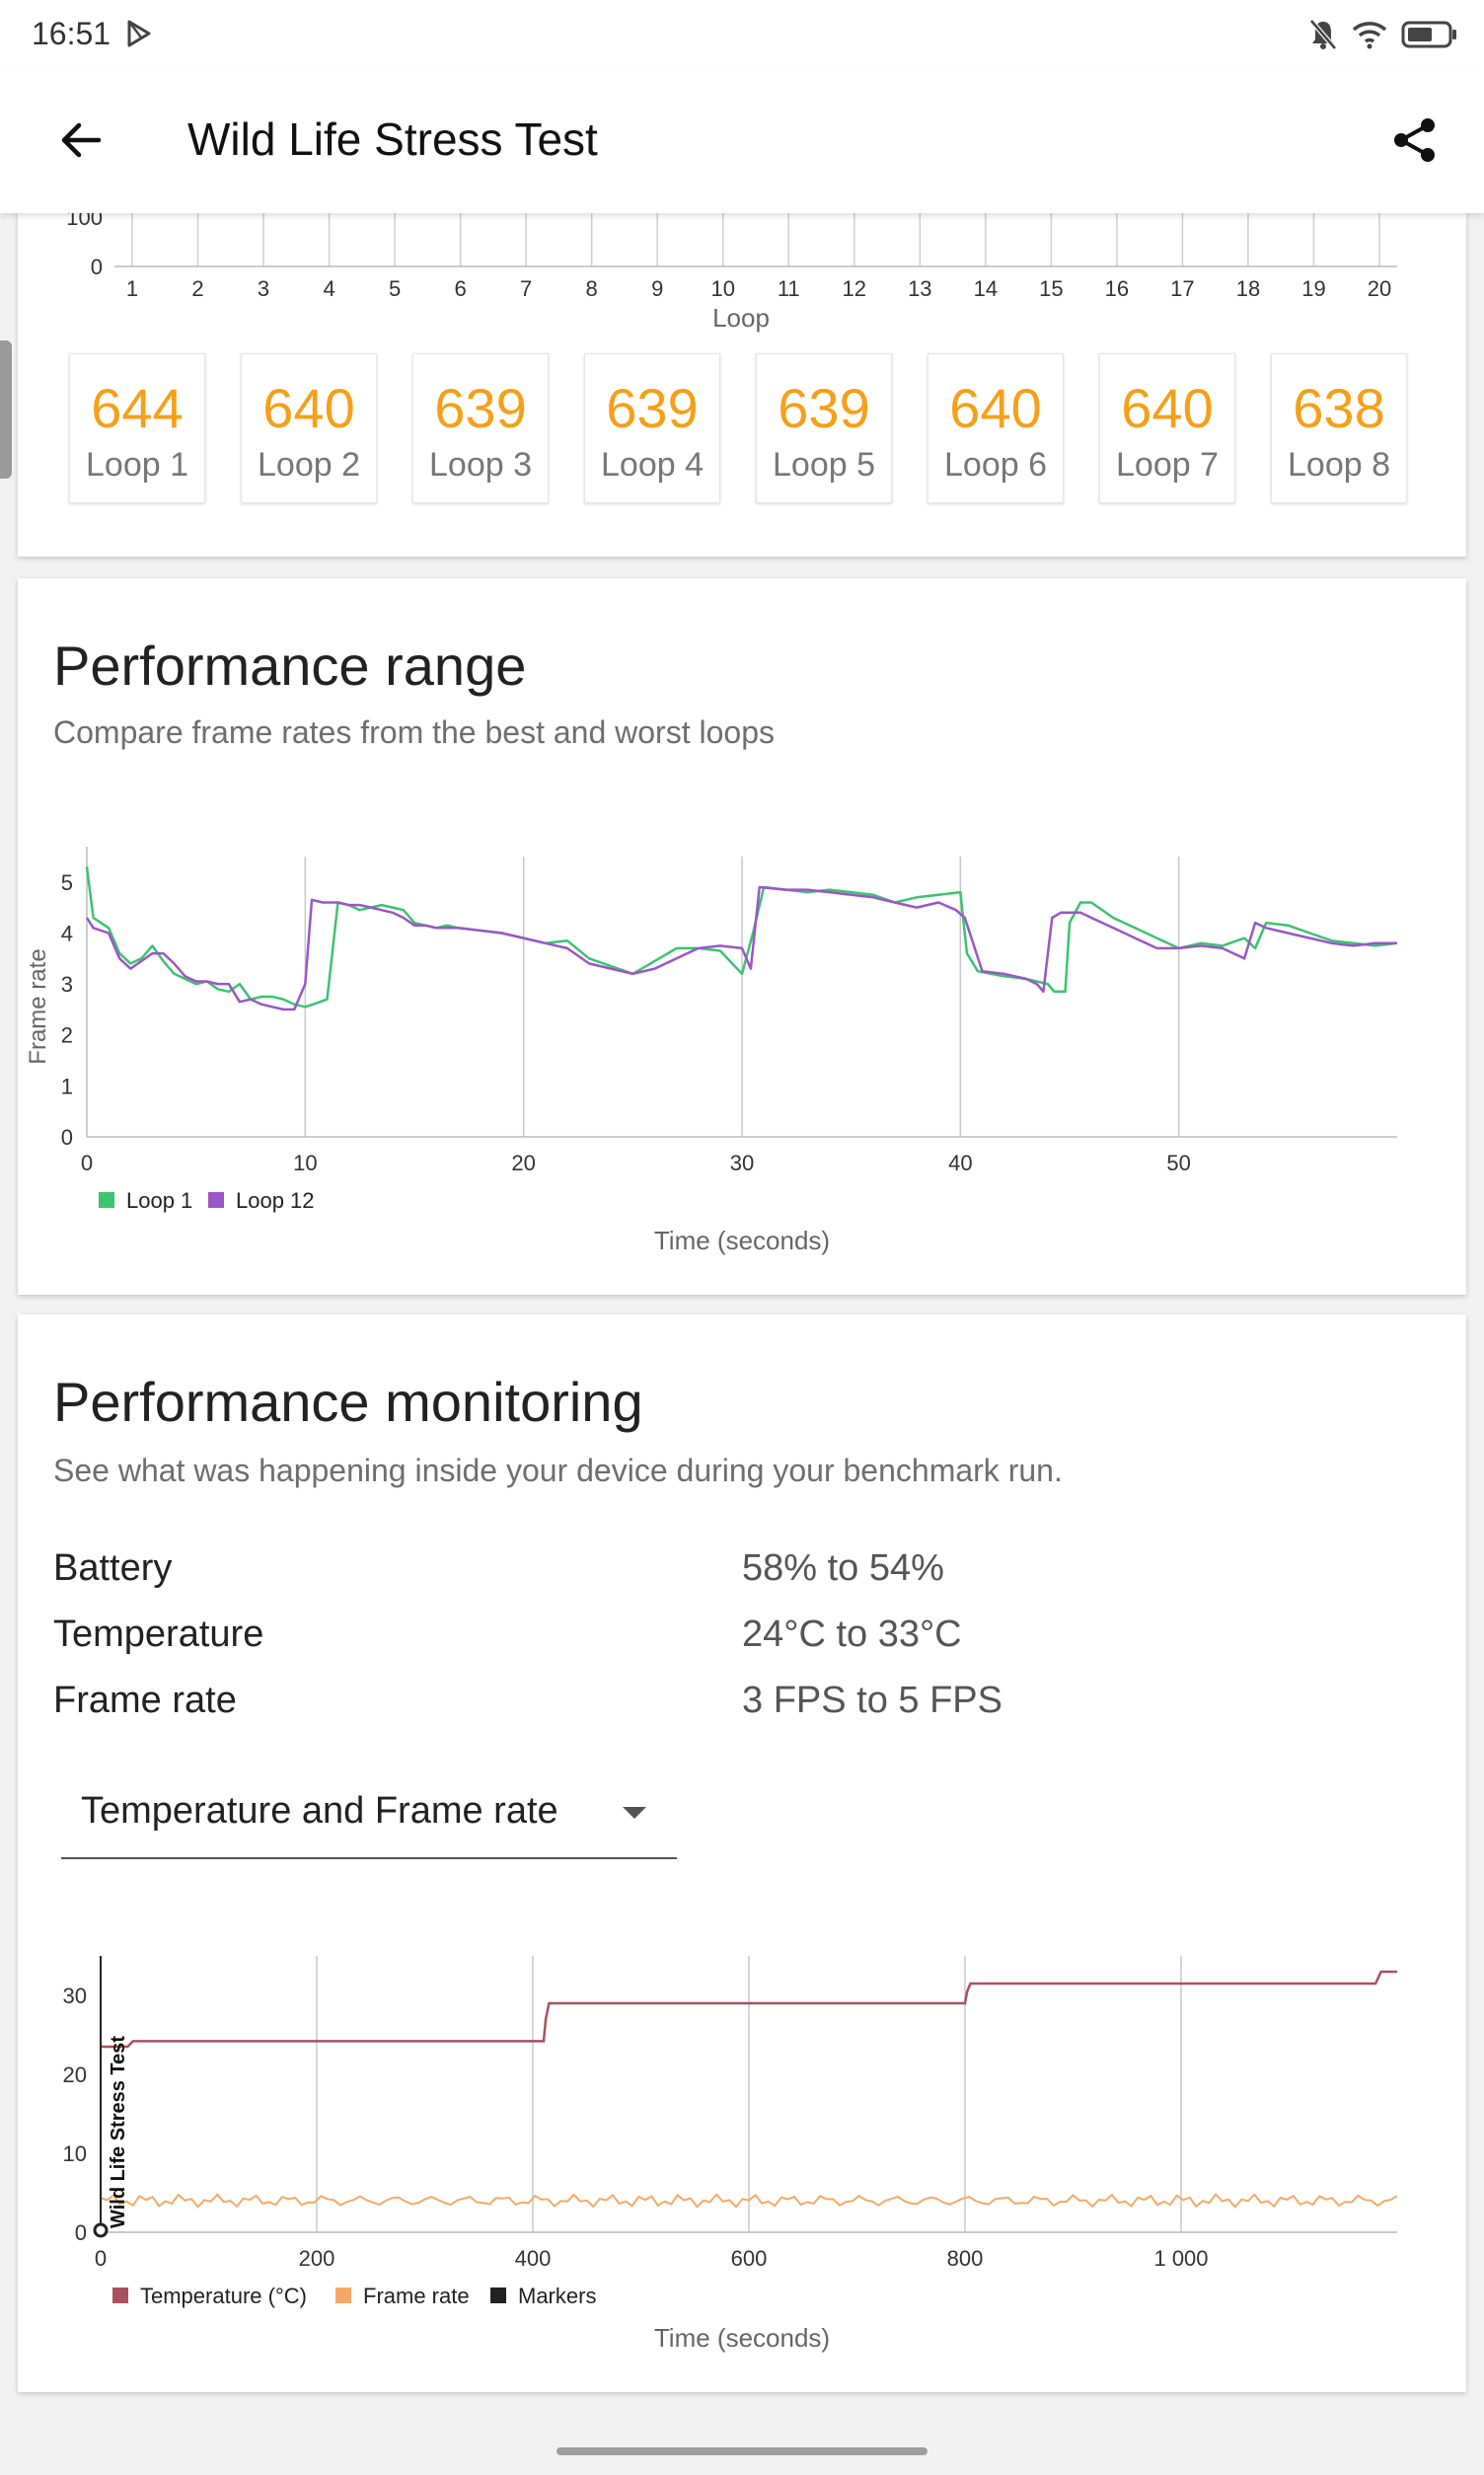  I want to click on x-tick-label: 40, so click(960, 1163).